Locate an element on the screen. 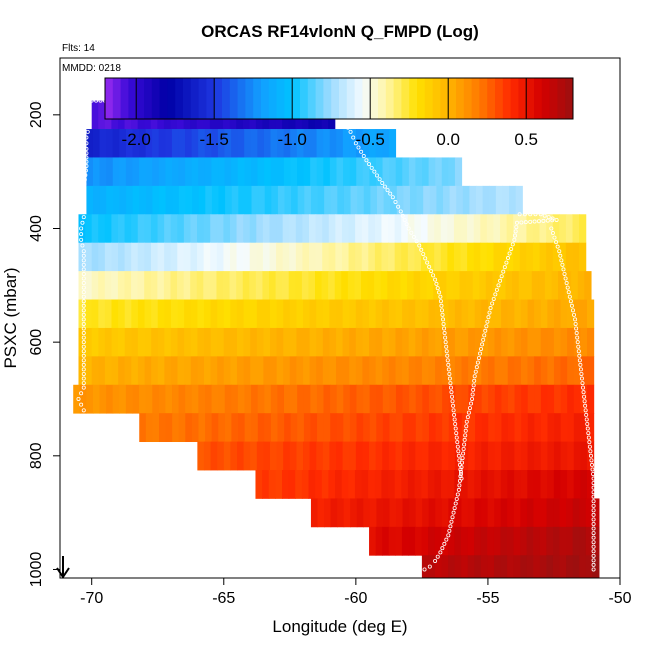 The image size is (650, 650). date-label: MMDD: 0218 is located at coordinates (91, 68).